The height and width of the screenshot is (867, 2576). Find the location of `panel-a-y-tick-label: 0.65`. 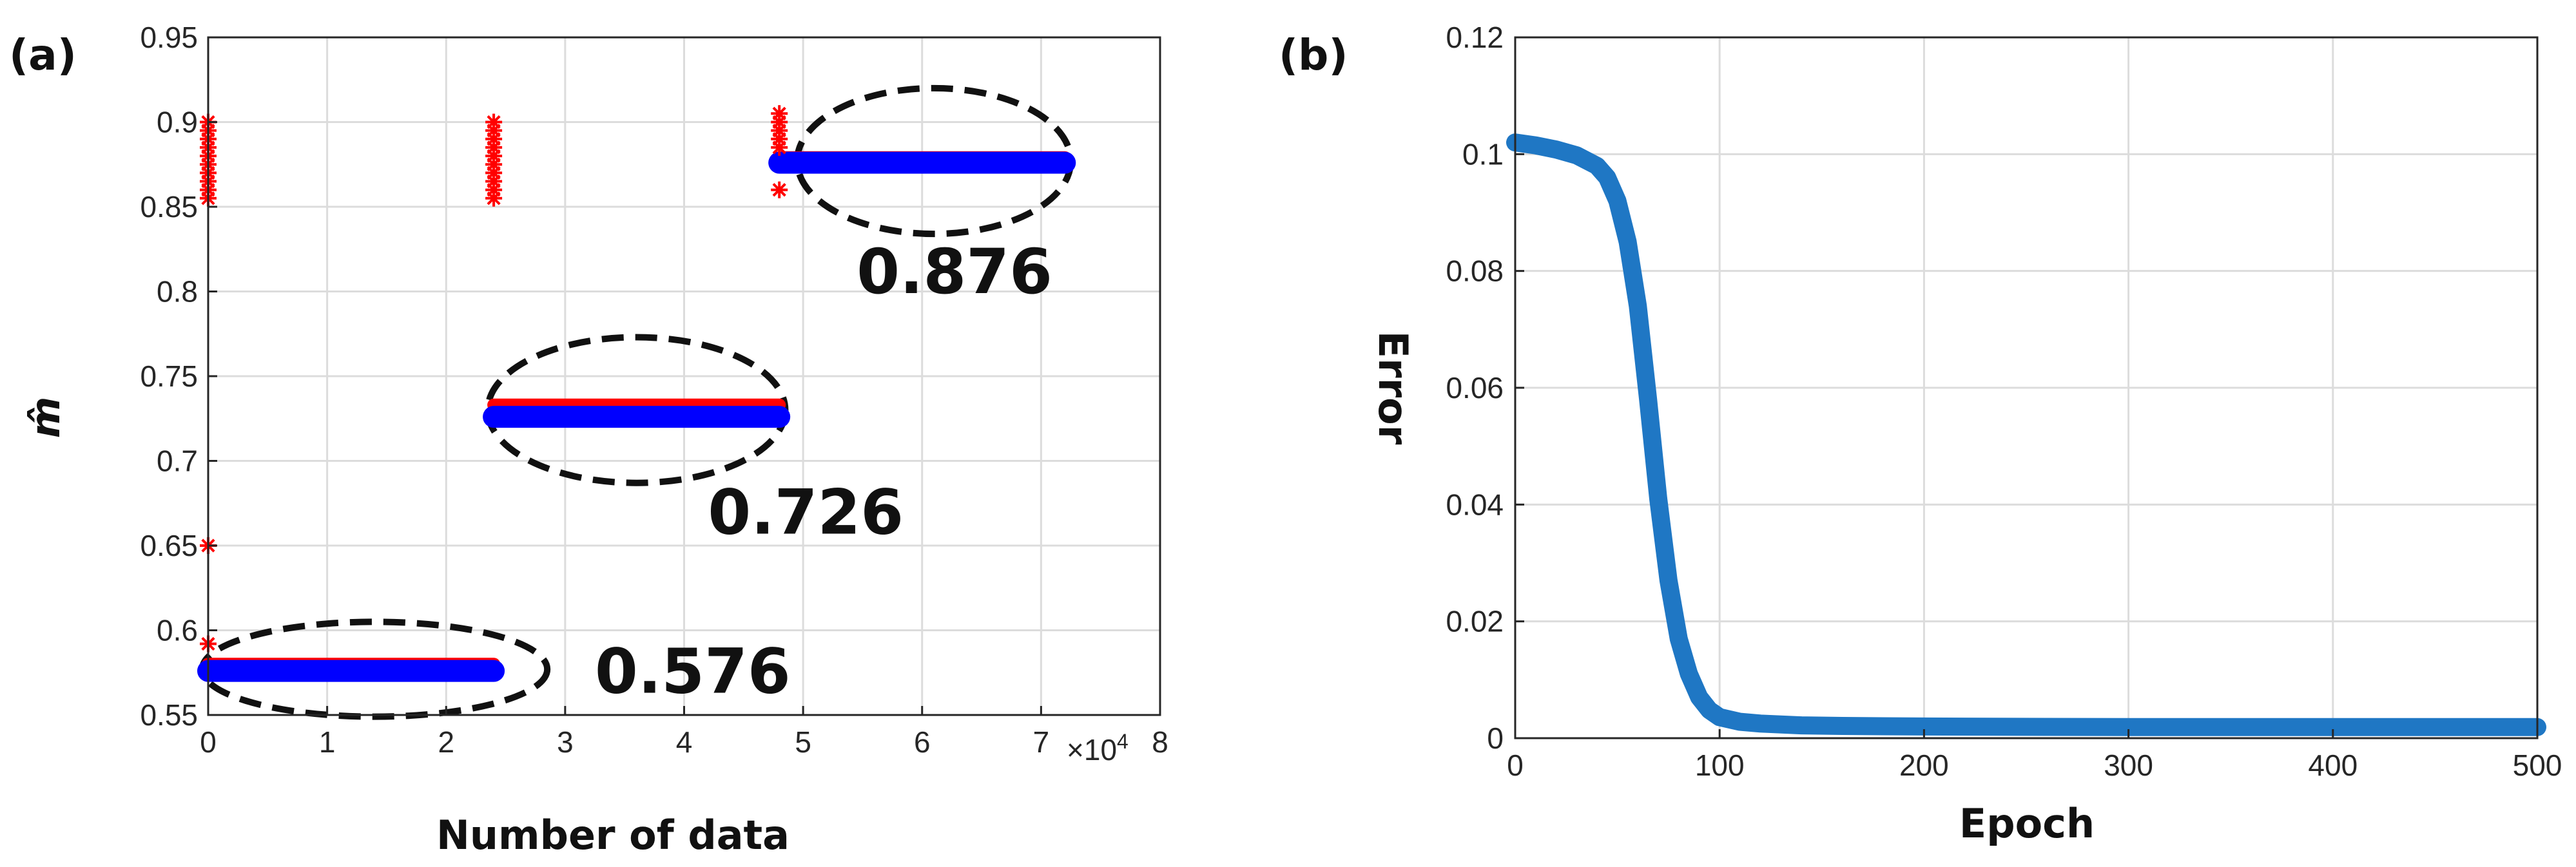

panel-a-y-tick-label: 0.65 is located at coordinates (169, 545).